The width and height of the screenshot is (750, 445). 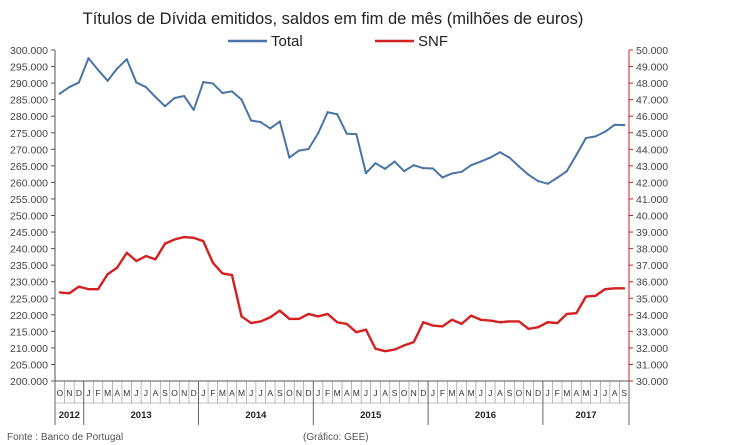 I want to click on left-tick-label: 200.000, so click(x=29, y=382).